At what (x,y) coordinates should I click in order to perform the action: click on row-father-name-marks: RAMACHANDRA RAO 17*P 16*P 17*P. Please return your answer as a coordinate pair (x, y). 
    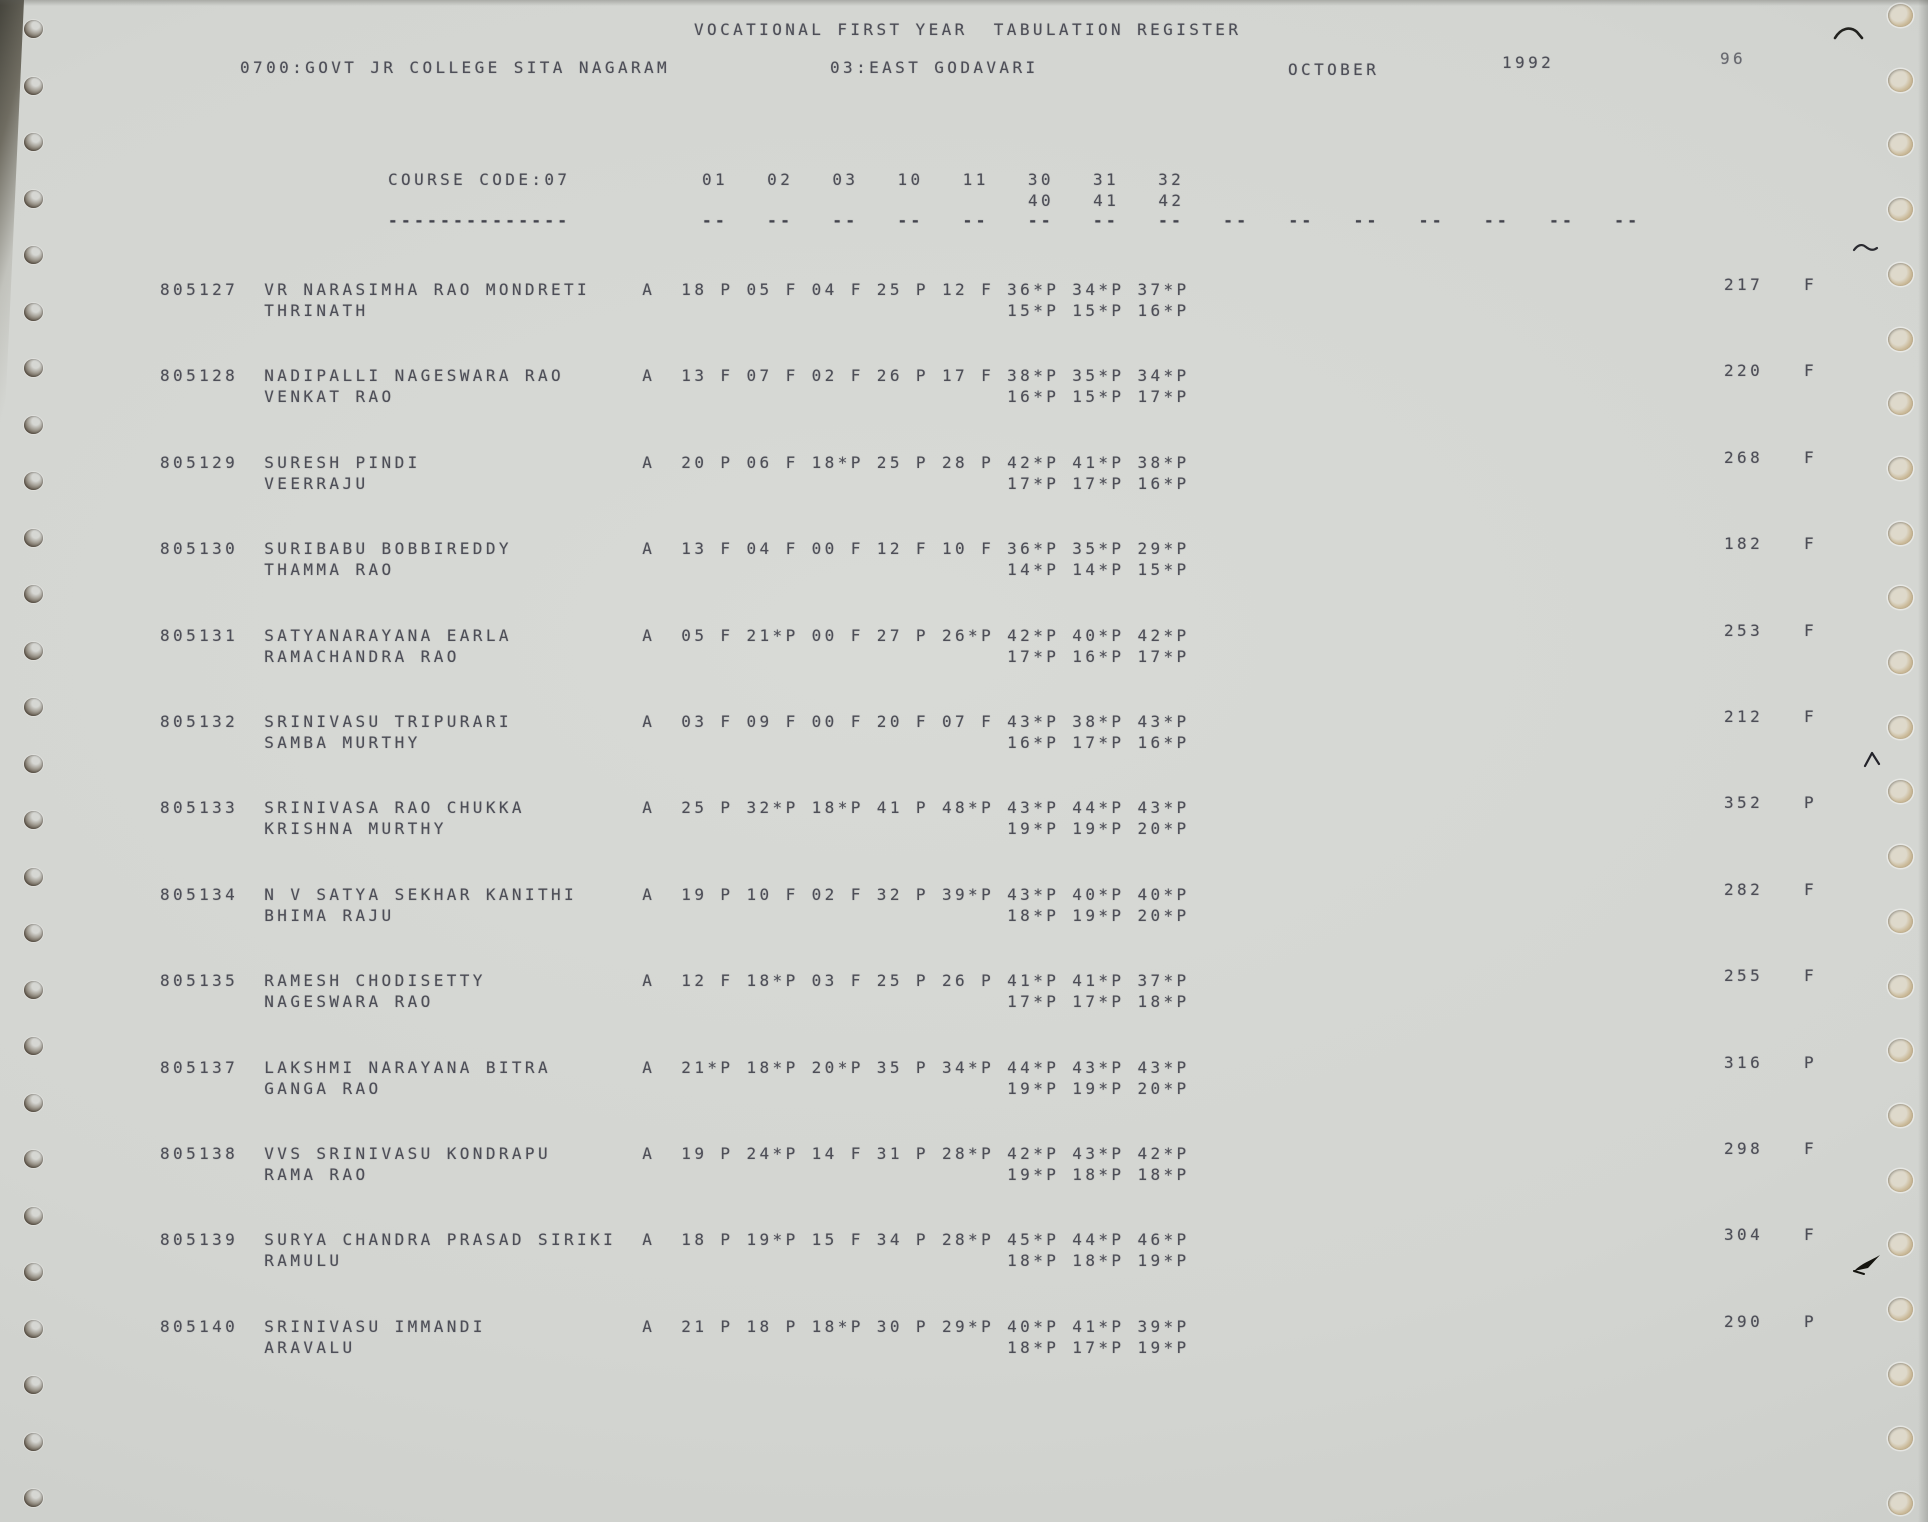
    Looking at the image, I should click on (681, 656).